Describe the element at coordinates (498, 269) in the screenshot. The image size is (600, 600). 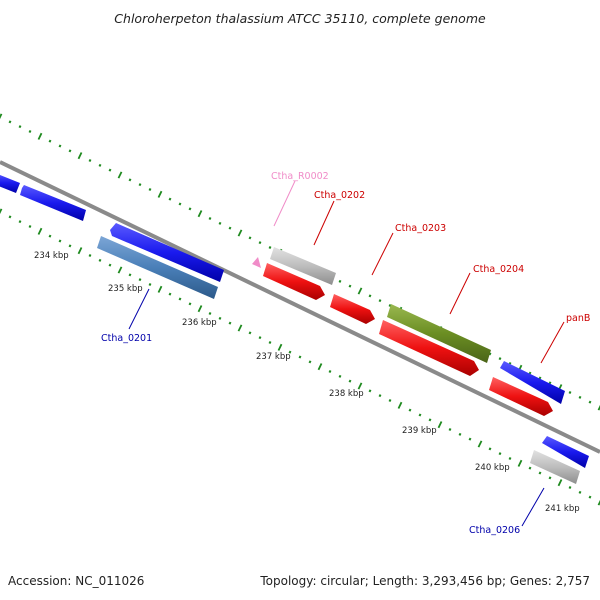
I see `gene-label-ctha-0204: Ctha_0204` at that location.